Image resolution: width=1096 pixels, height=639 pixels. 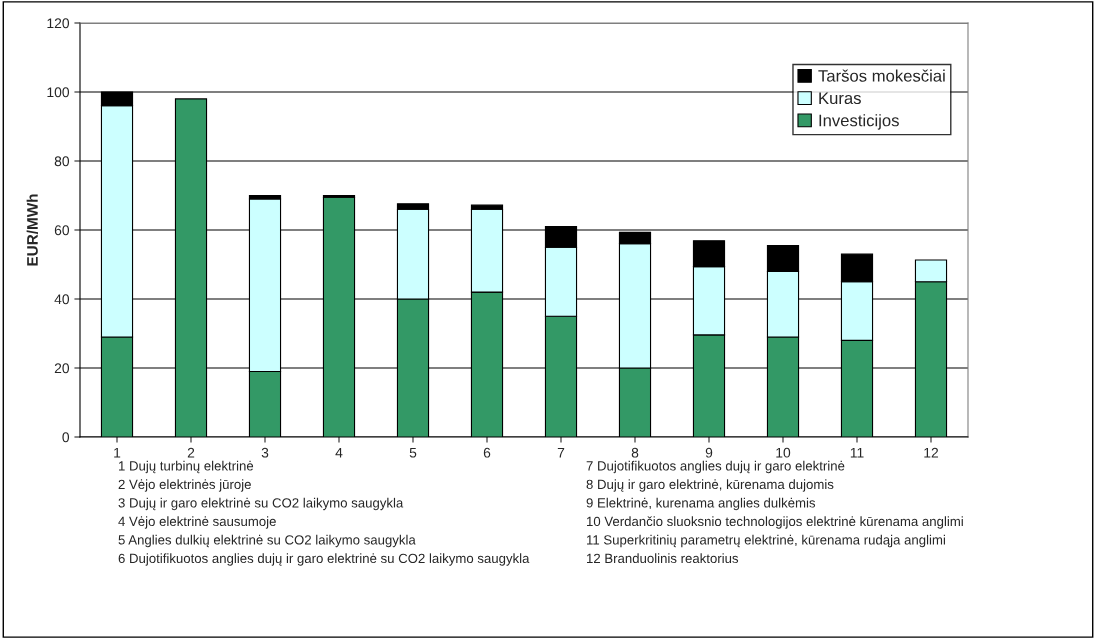 I want to click on y-tick-label: 100, so click(x=58, y=92).